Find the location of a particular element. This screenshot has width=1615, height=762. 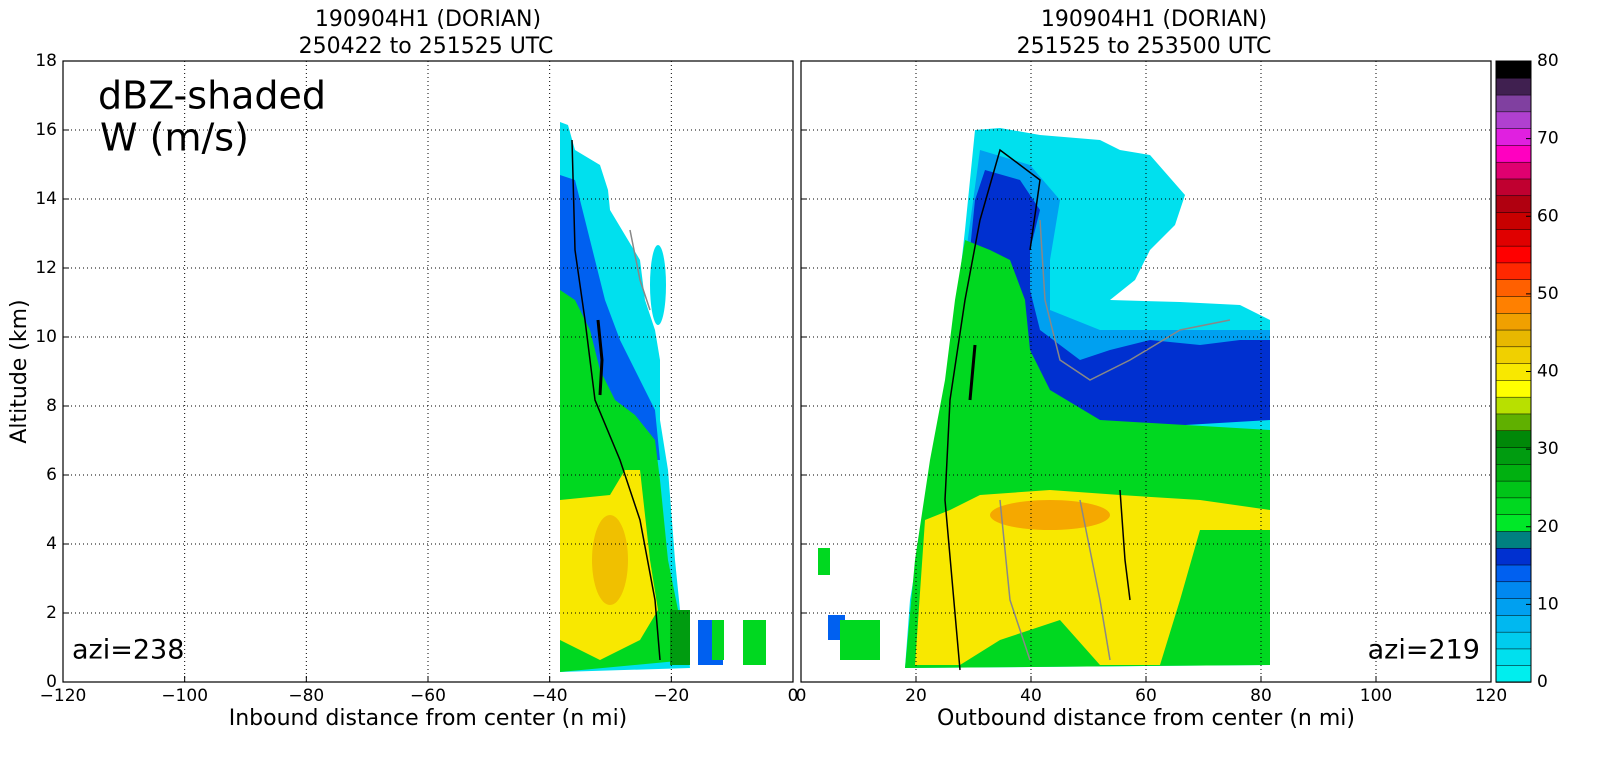

annotation: dBZ-shaded is located at coordinates (212, 96).